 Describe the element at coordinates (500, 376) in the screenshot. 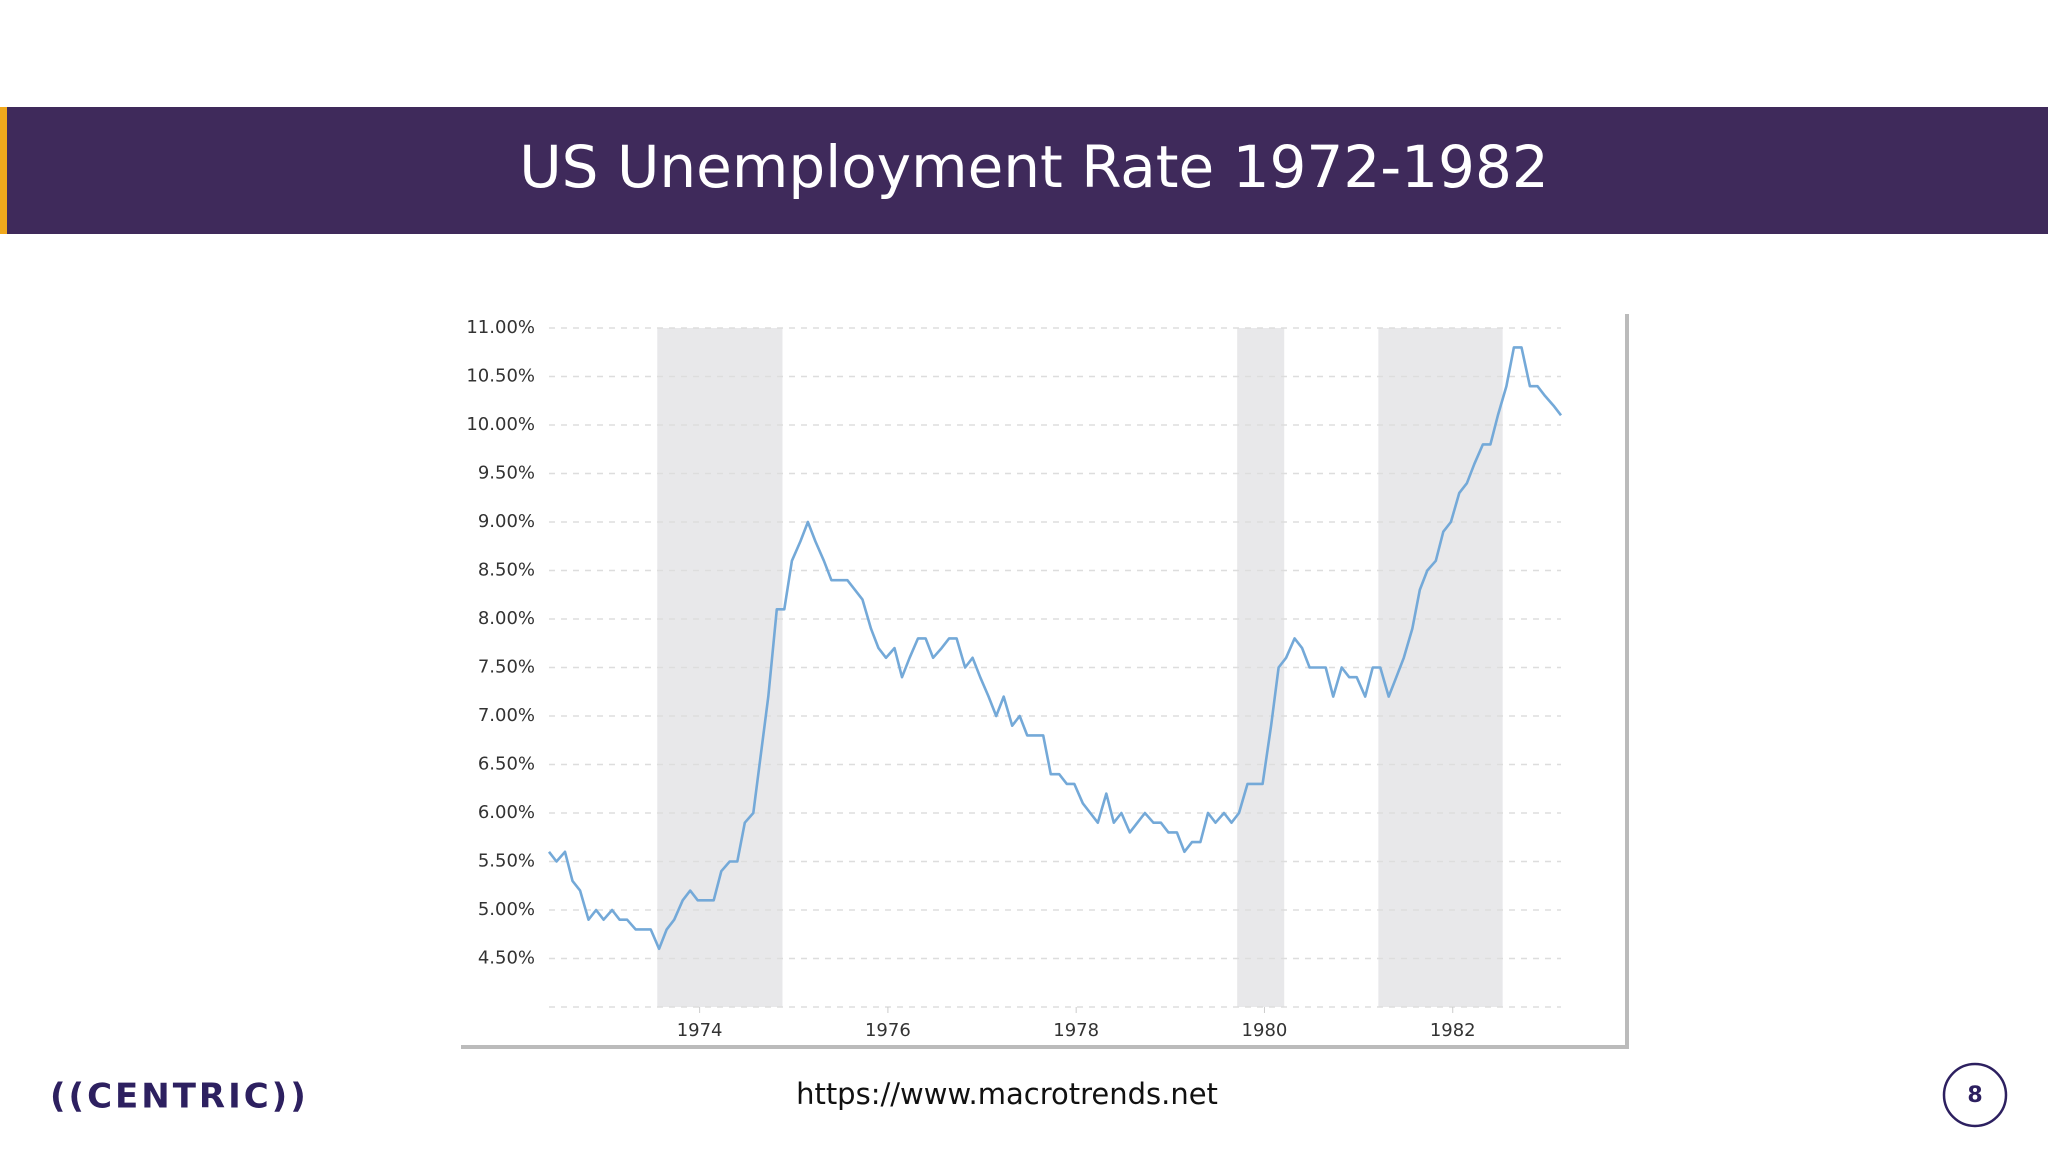

I see `y-tick-label: 10.50%` at that location.